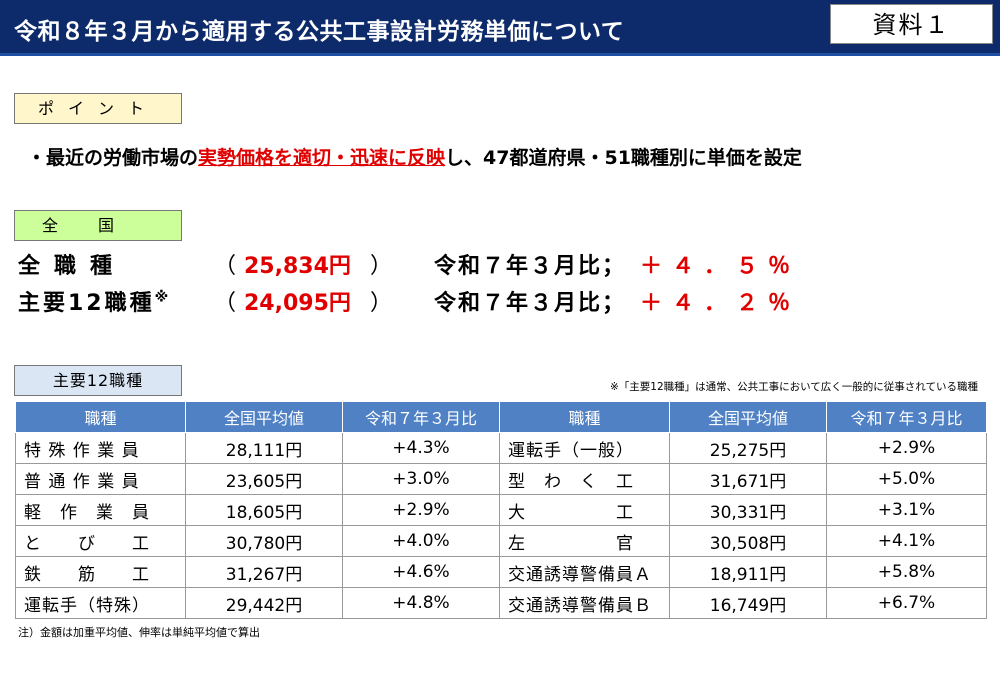  Describe the element at coordinates (748, 479) in the screenshot. I see `average-wage: 31,671円` at that location.